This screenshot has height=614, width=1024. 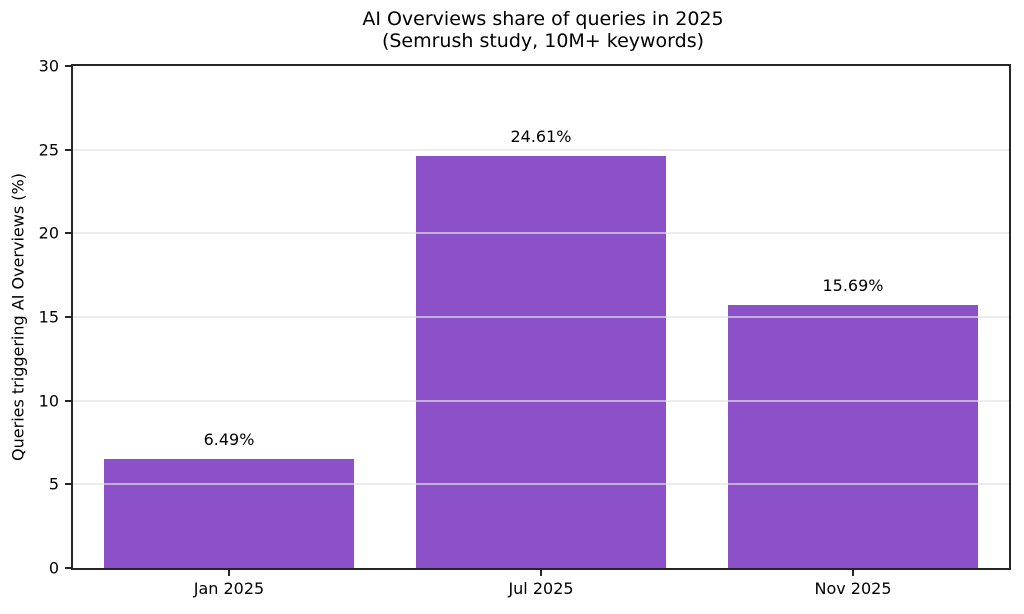 I want to click on x-tick-label: Nov 2025, so click(x=853, y=588).